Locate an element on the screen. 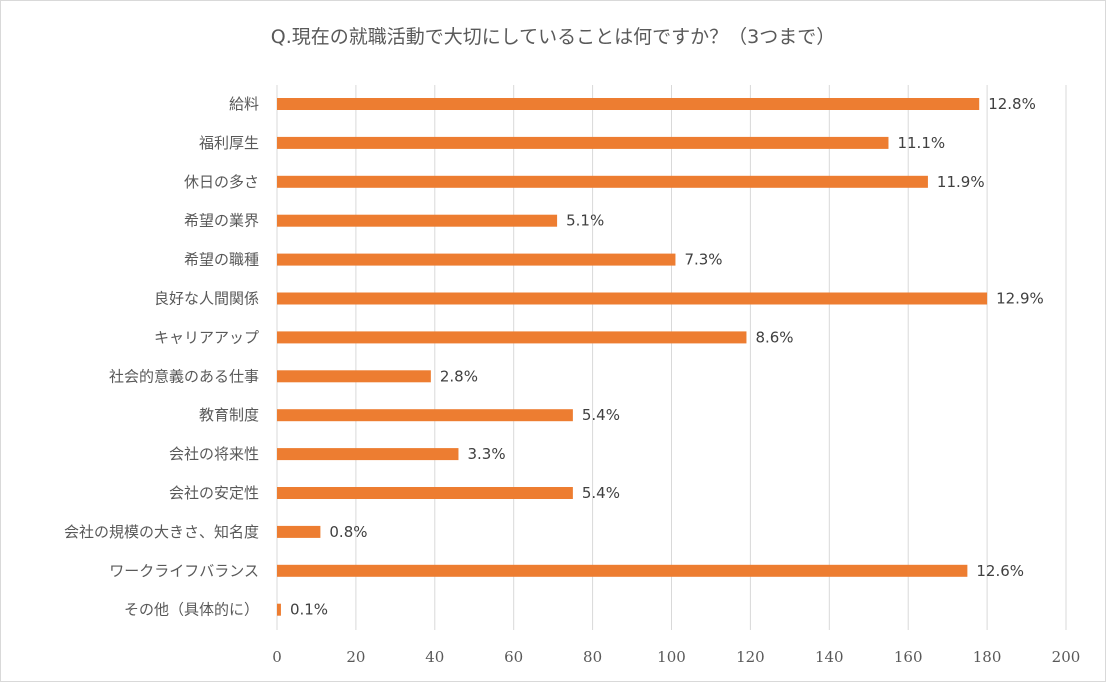 The height and width of the screenshot is (682, 1106). category-label: 会社の規模の大きさ、知名度 is located at coordinates (161, 532).